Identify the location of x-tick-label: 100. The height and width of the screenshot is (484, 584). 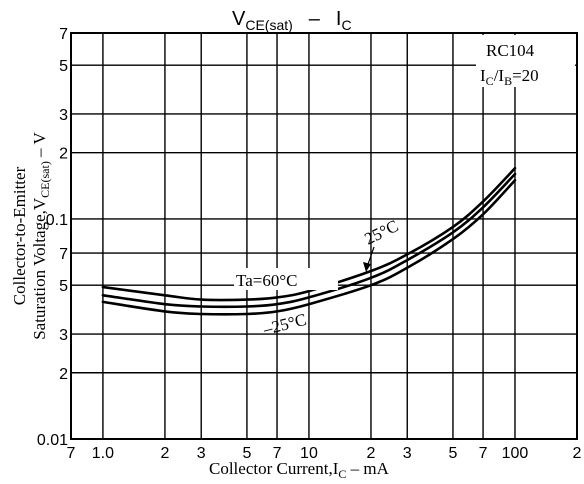
(515, 453).